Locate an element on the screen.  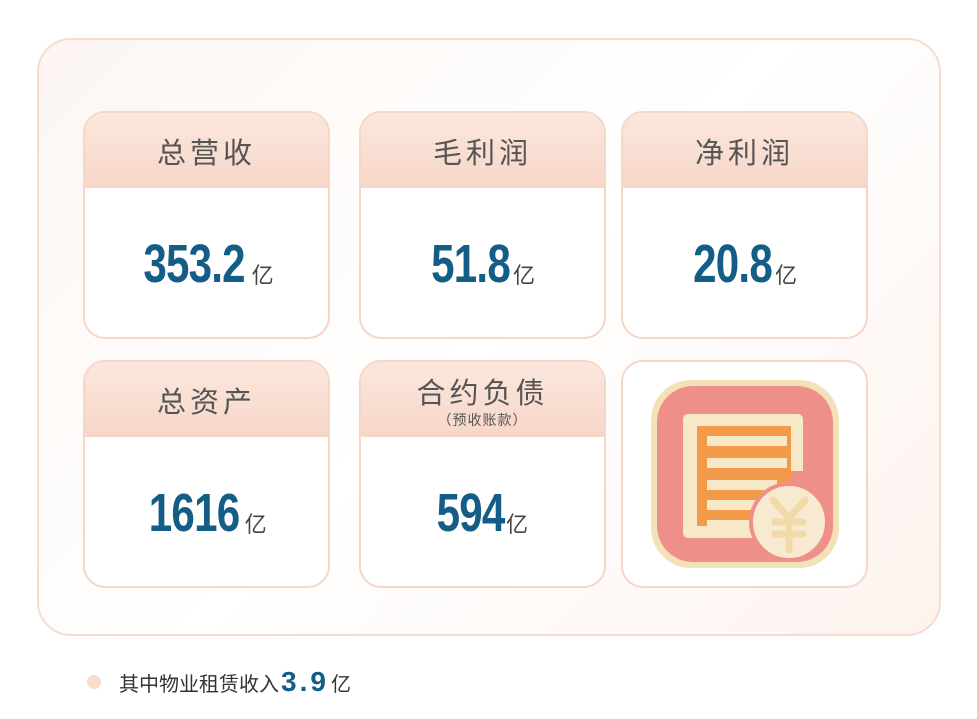
card-title: 总营收 is located at coordinates (206, 152).